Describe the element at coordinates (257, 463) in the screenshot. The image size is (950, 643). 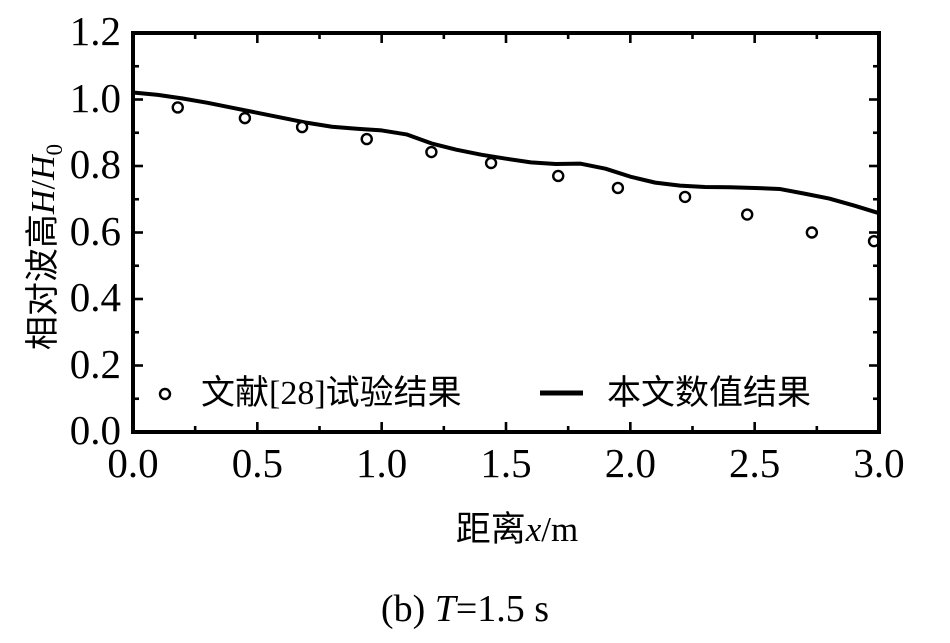
I see `x-tick-label: 0.5` at that location.